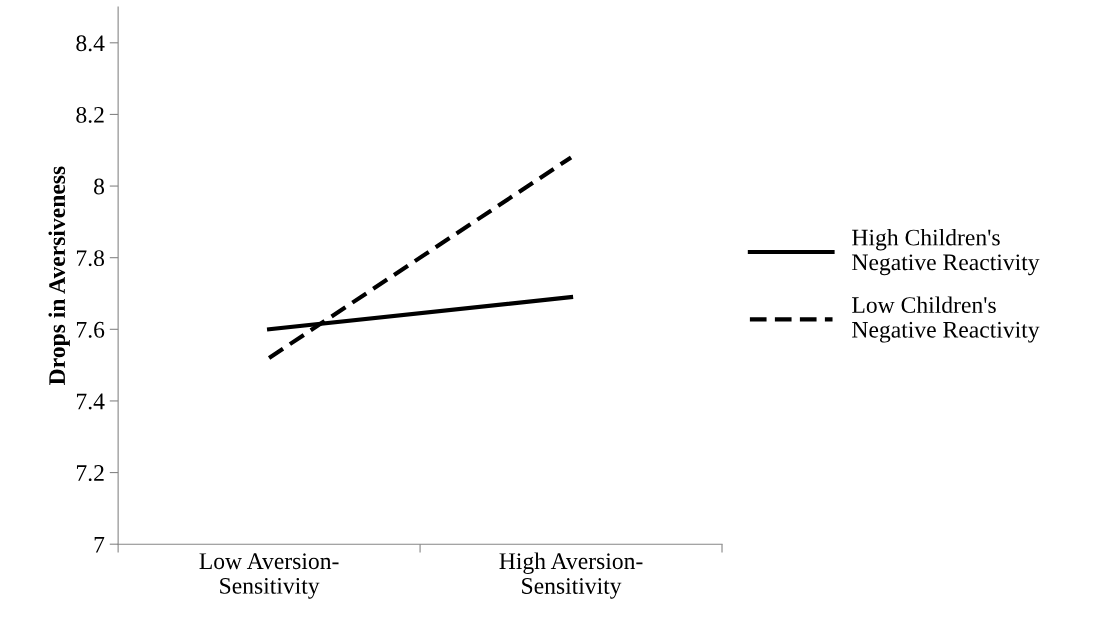 This screenshot has width=1104, height=635. Describe the element at coordinates (90, 329) in the screenshot. I see `y-tick-label: 7.6` at that location.